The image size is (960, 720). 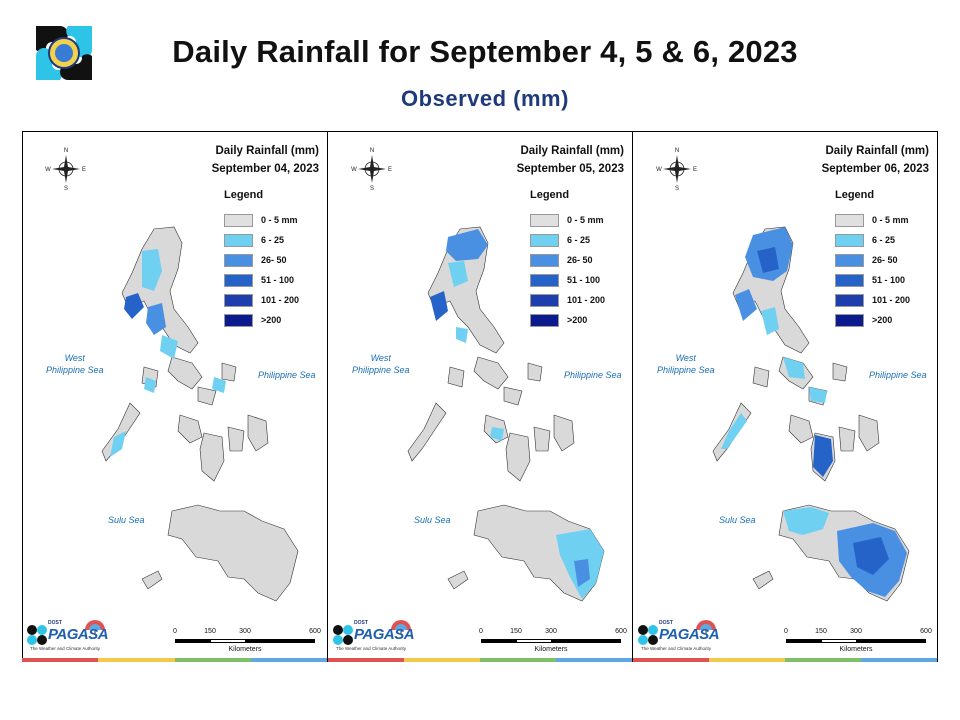 What do you see at coordinates (64, 53) in the screenshot?
I see `agency-logo` at bounding box center [64, 53].